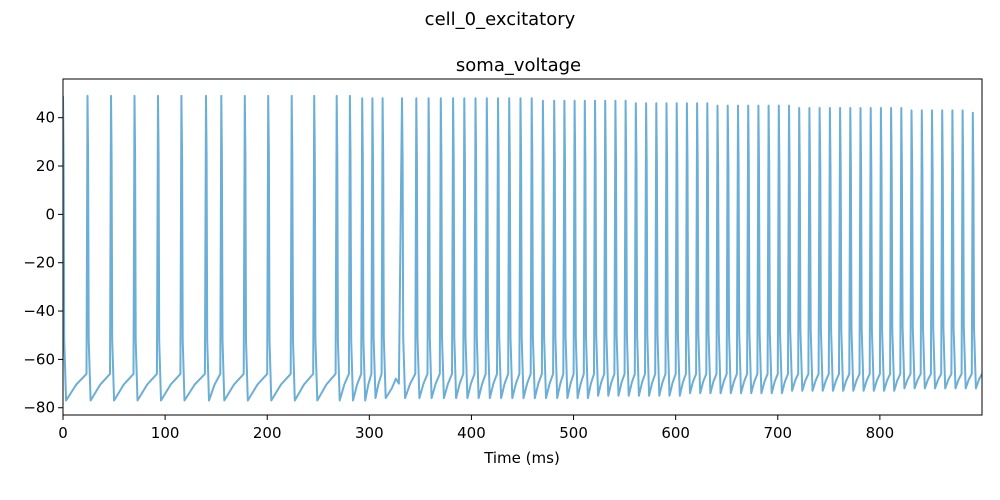  I want to click on y-tick-label: −80, so click(39, 408).